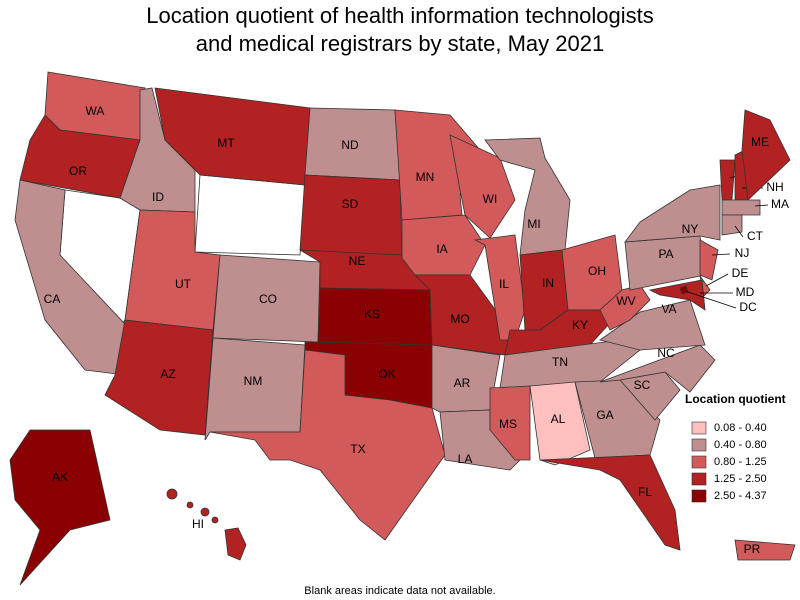 This screenshot has width=800, height=600. Describe the element at coordinates (490, 199) in the screenshot. I see `state-label: WI` at that location.